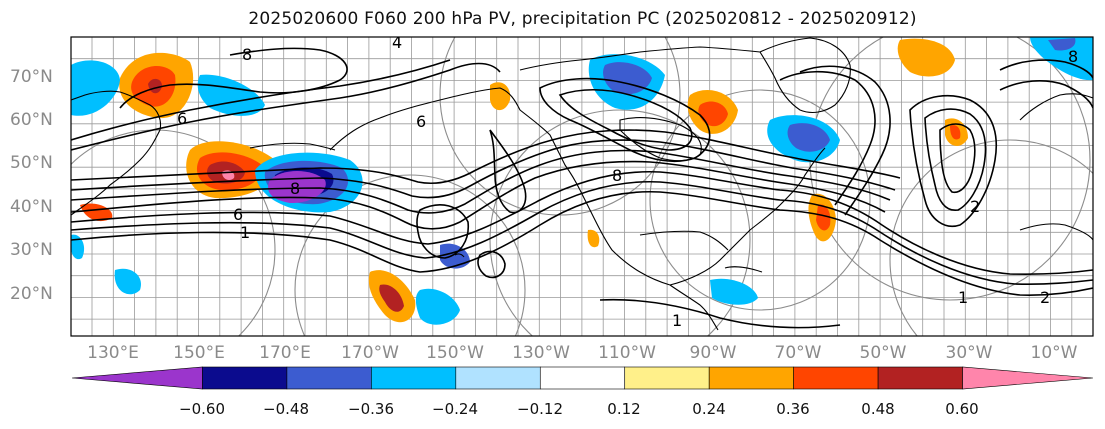 This screenshot has width=1105, height=429. I want to click on contour-label-4a: 4, so click(397, 42).